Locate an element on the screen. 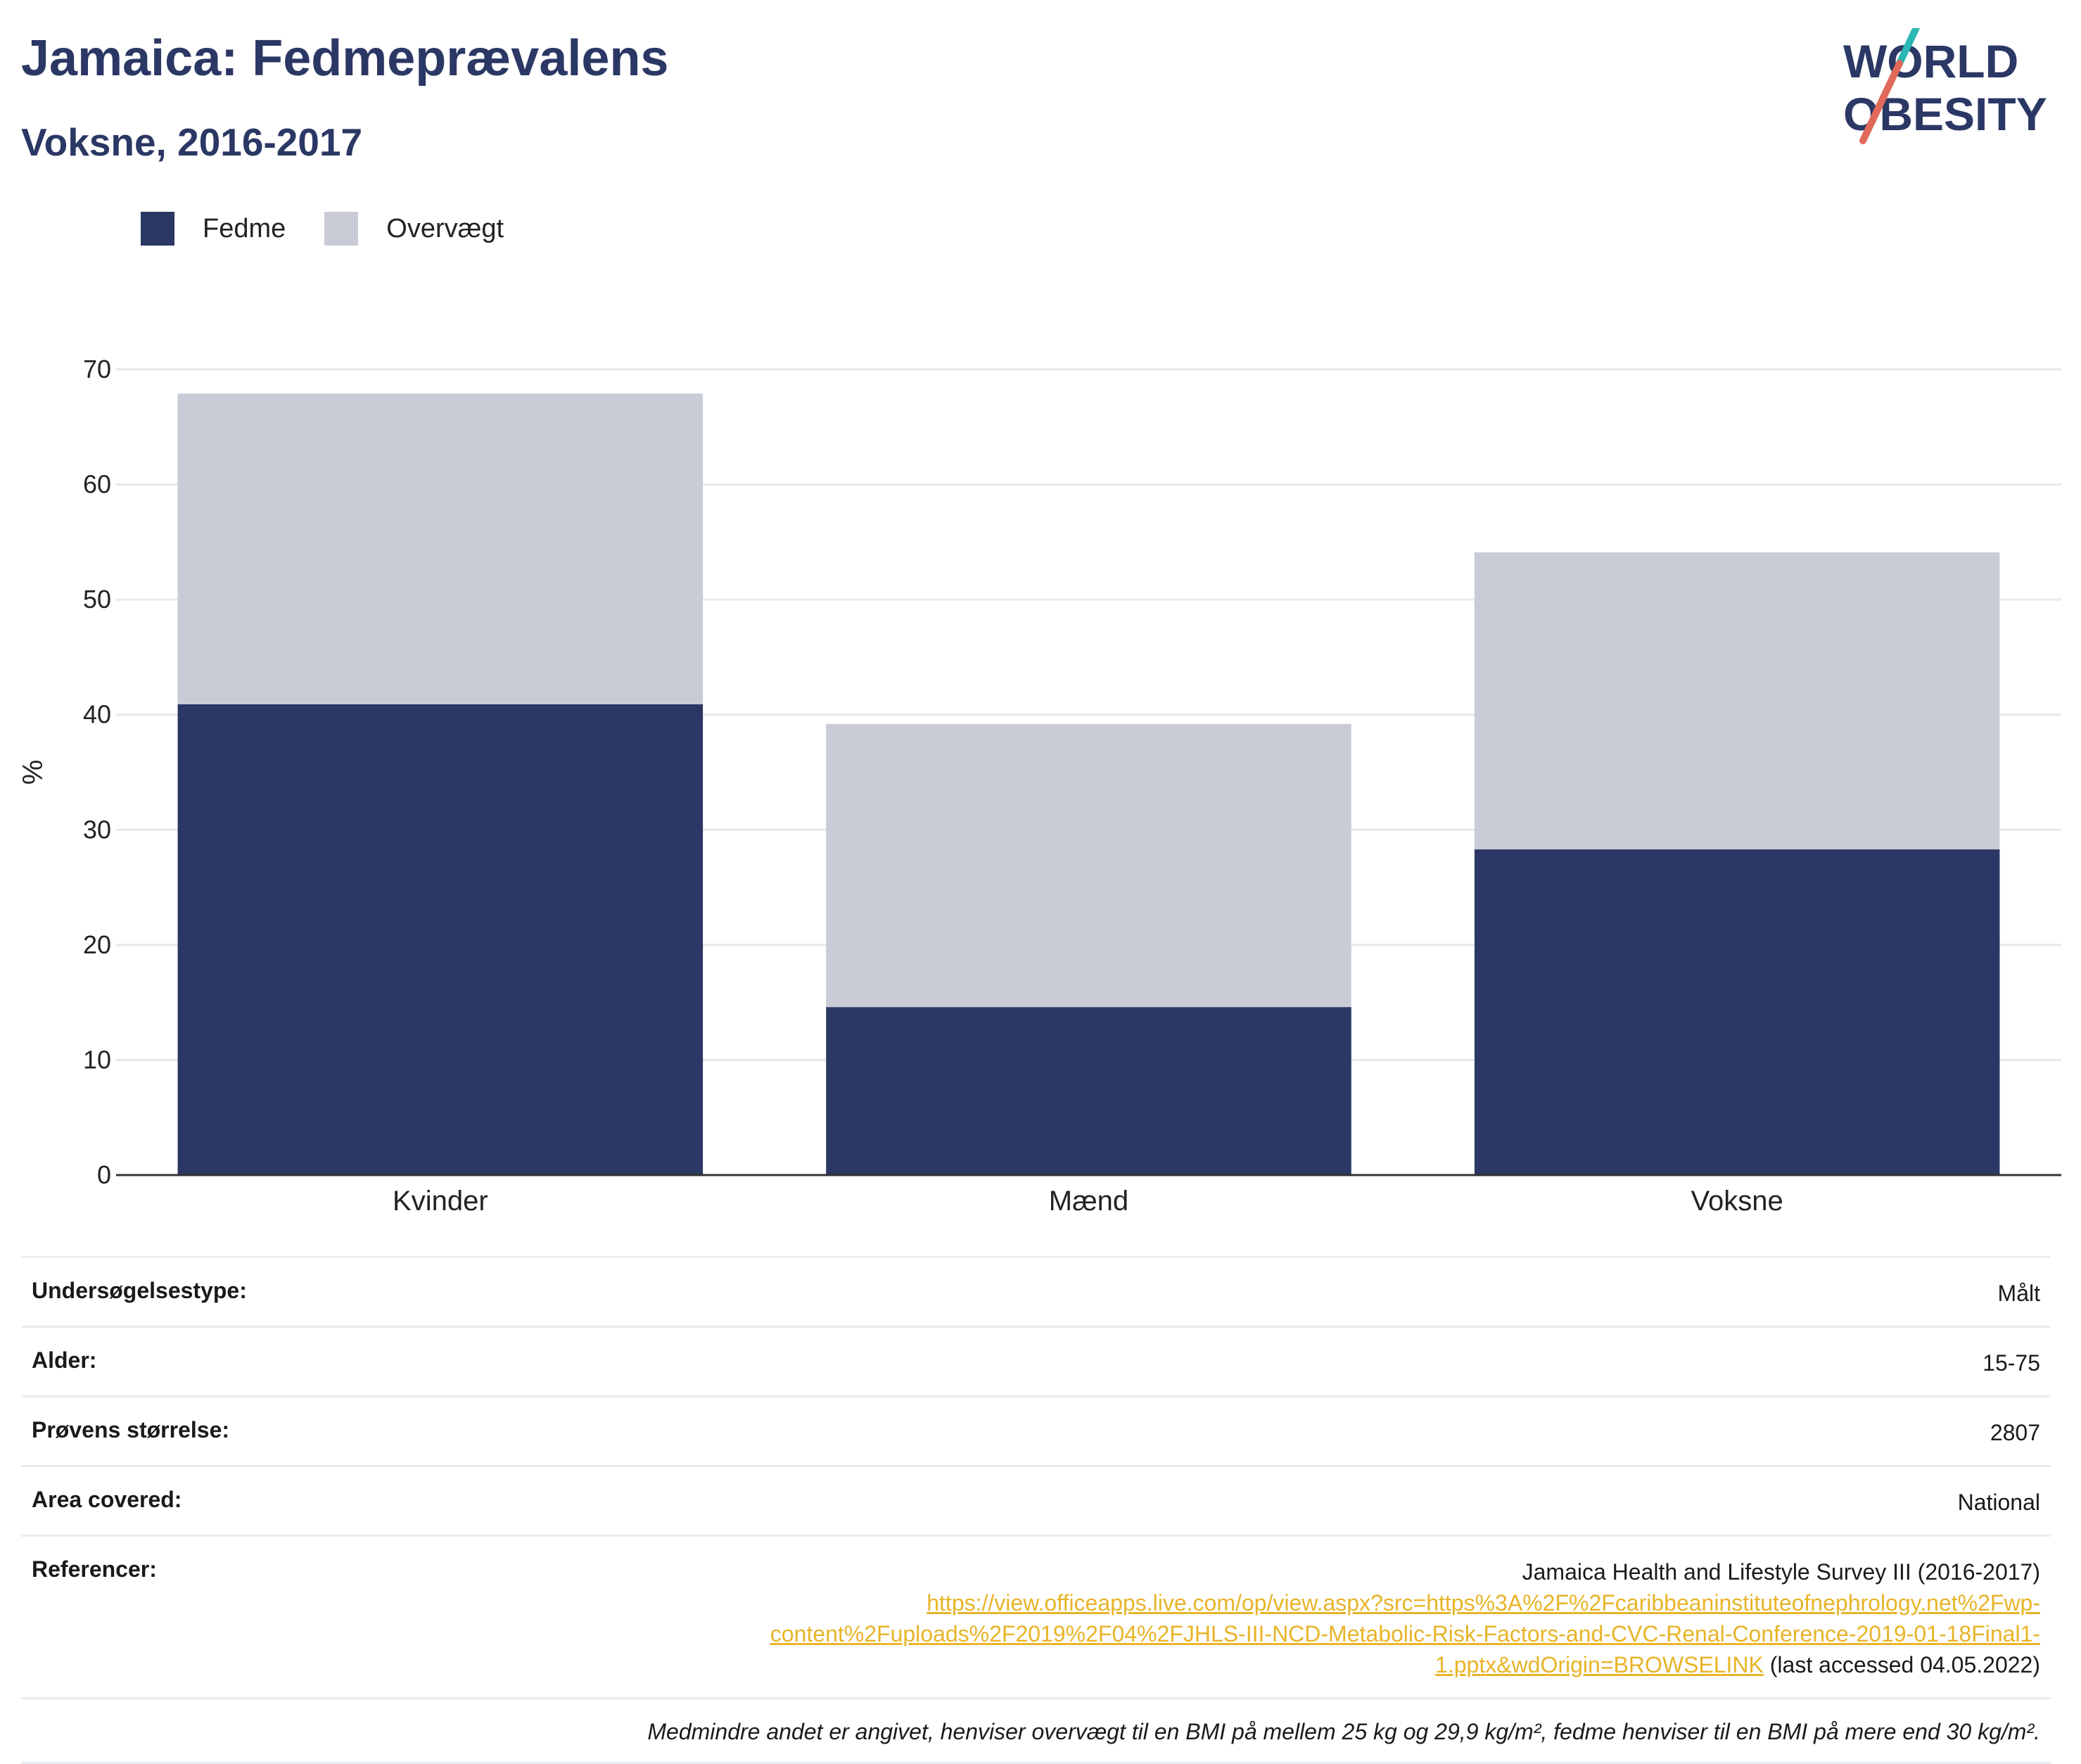 This screenshot has height=1764, width=2081. y-tick-label: 0 is located at coordinates (104, 1174).